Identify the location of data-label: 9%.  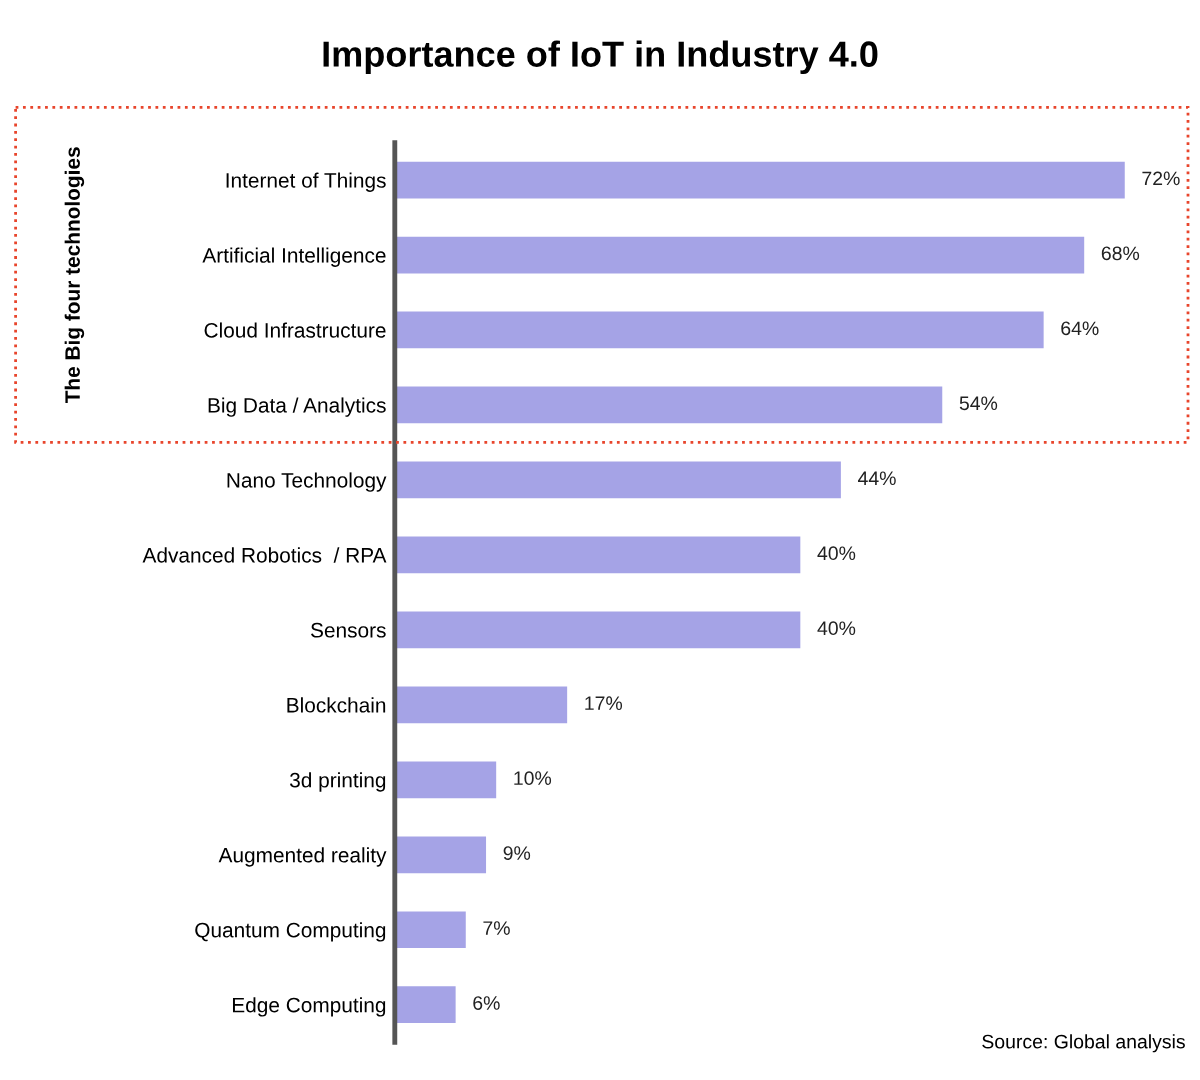
(517, 853).